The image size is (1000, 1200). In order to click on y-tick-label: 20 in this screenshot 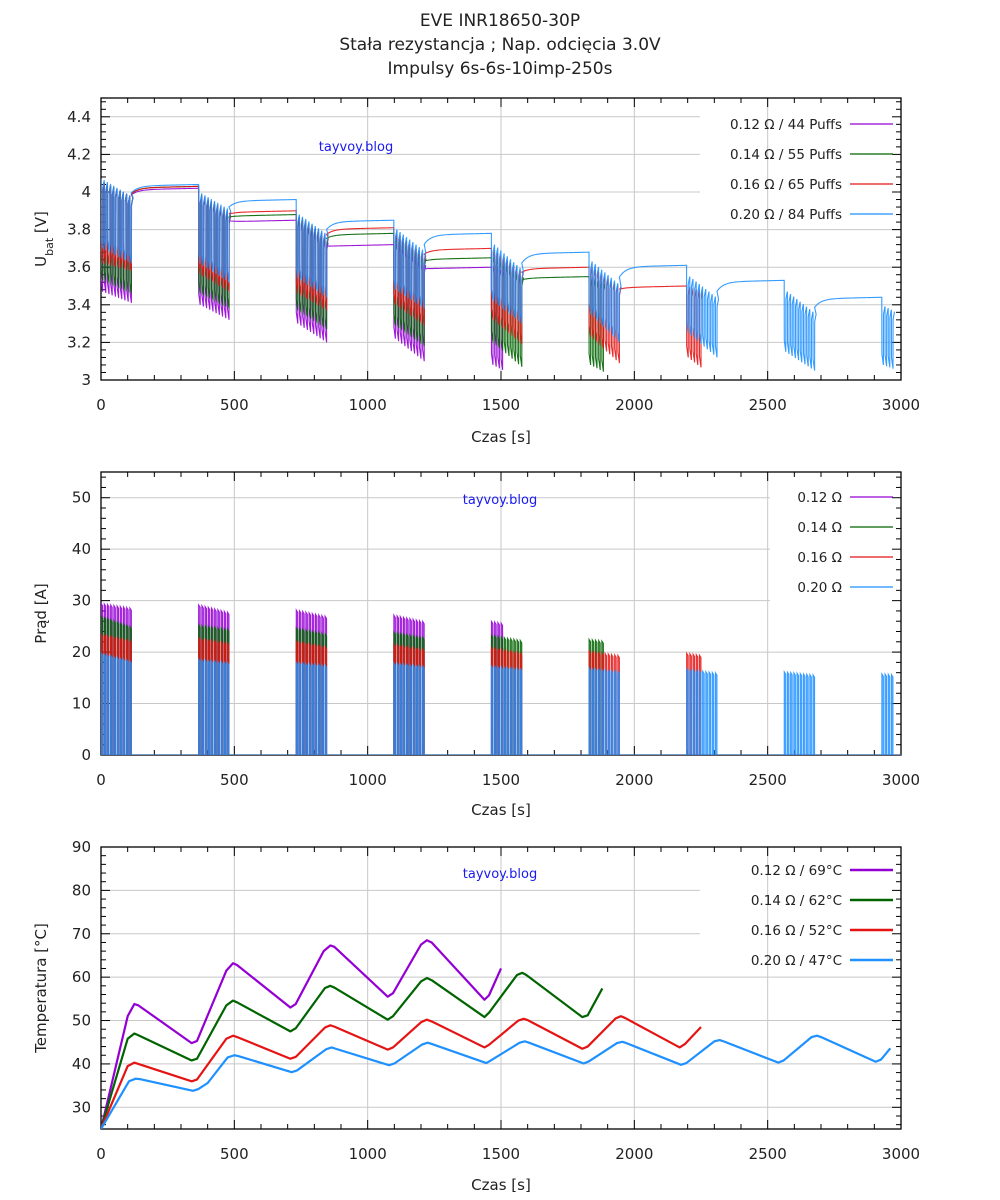, I will do `click(81, 652)`.